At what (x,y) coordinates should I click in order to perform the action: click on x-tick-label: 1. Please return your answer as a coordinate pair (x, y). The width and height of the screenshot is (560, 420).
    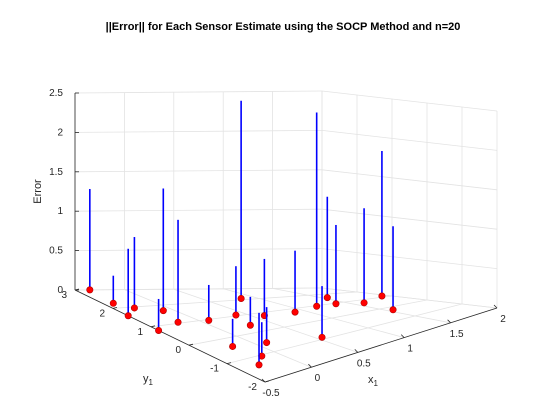
    Looking at the image, I should click on (410, 349).